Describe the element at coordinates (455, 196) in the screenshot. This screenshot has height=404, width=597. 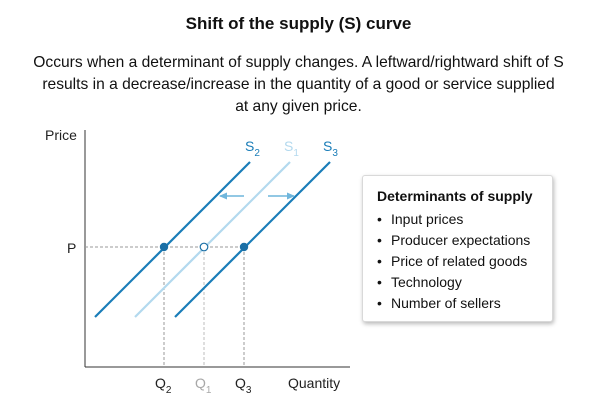
I see `panel-title: Determinants of supply` at that location.